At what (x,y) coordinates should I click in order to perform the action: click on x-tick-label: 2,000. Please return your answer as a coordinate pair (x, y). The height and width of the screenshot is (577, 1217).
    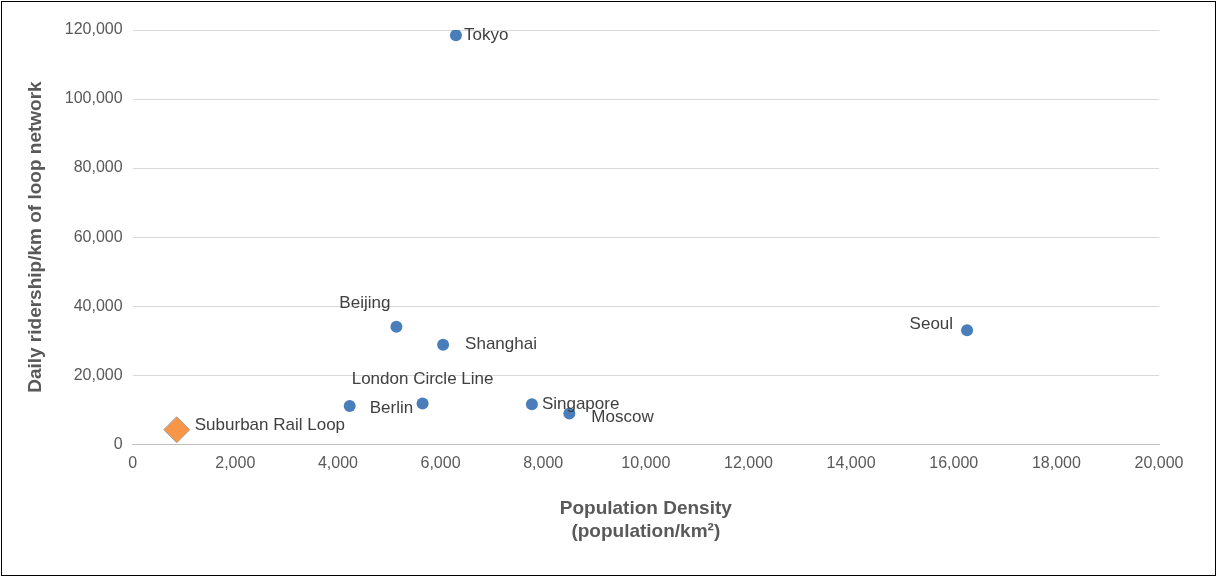
    Looking at the image, I should click on (235, 463).